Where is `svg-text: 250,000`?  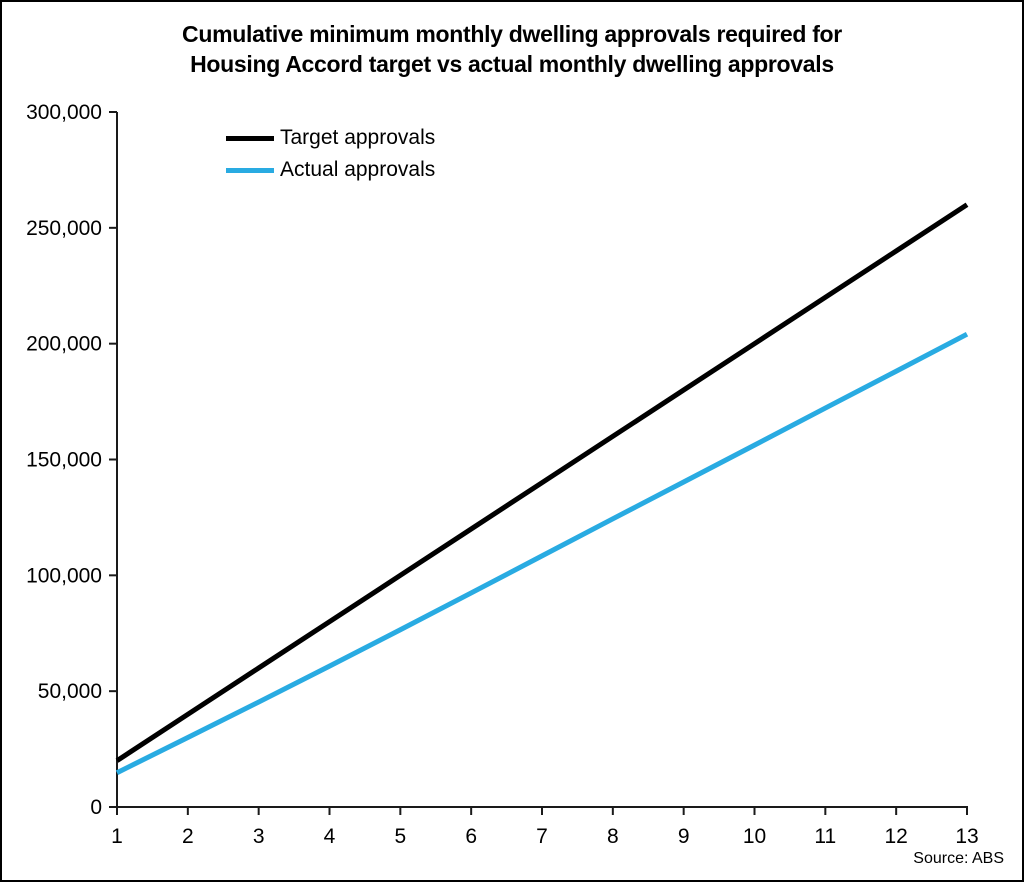 svg-text: 250,000 is located at coordinates (64, 228).